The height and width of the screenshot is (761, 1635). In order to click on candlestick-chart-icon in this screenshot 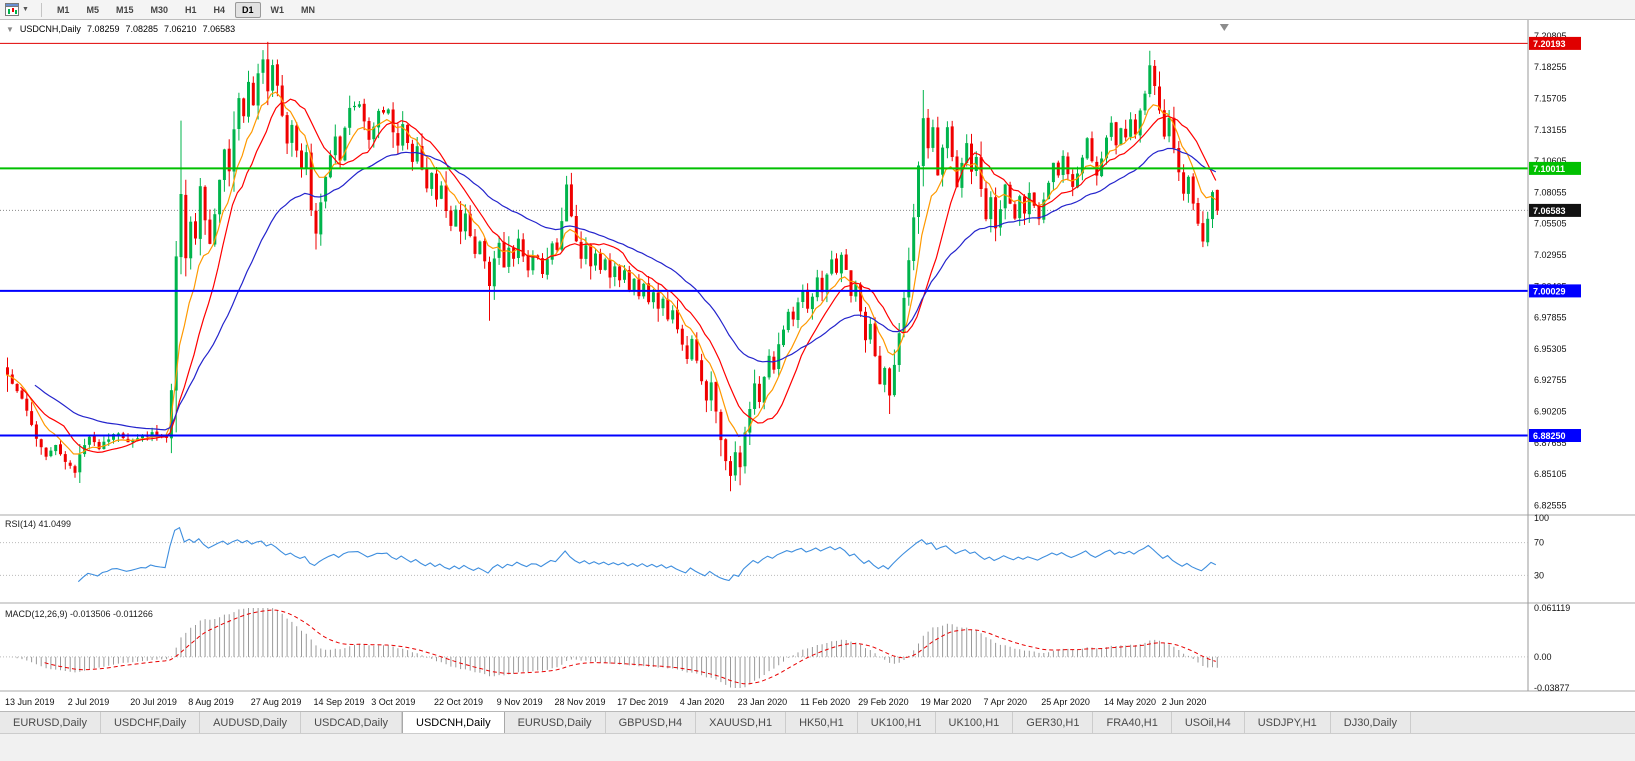, I will do `click(12, 9)`.